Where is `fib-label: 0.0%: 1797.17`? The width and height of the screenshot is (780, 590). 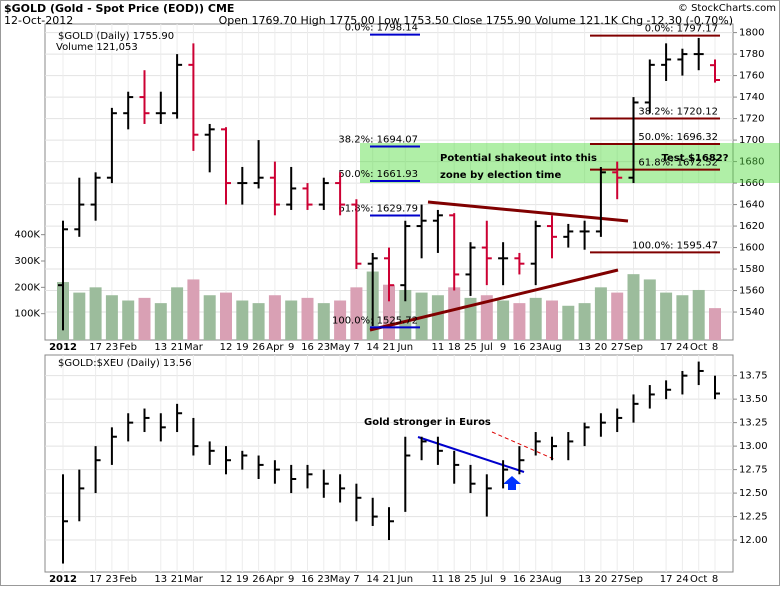
fib-label: 0.0%: 1797.17 is located at coordinates (681, 29).